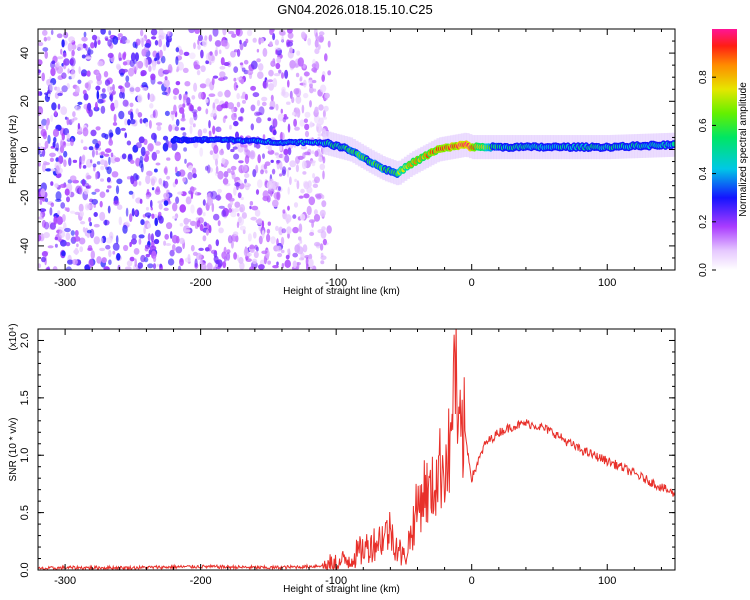  I want to click on y-tick-label: -20, so click(25, 198).